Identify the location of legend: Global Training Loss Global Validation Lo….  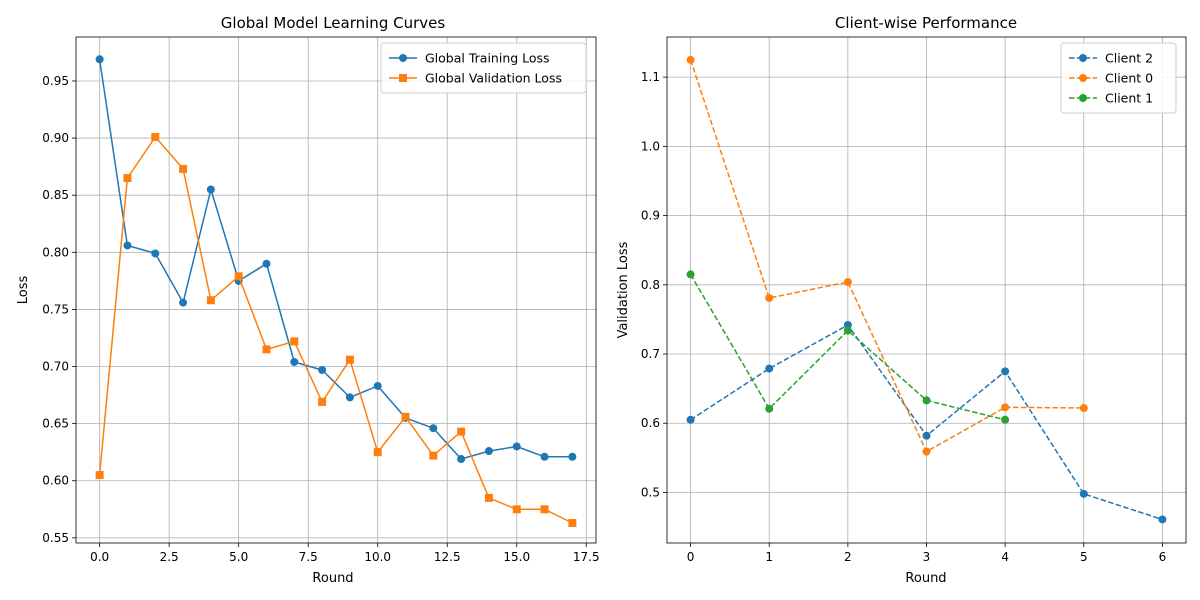
(483, 68).